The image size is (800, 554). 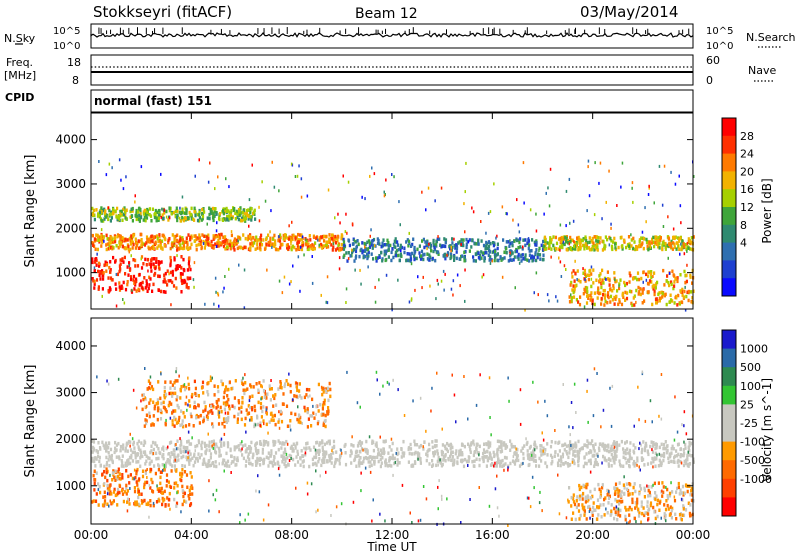 I want to click on colorbar-tick-label: 8, so click(x=743, y=225).